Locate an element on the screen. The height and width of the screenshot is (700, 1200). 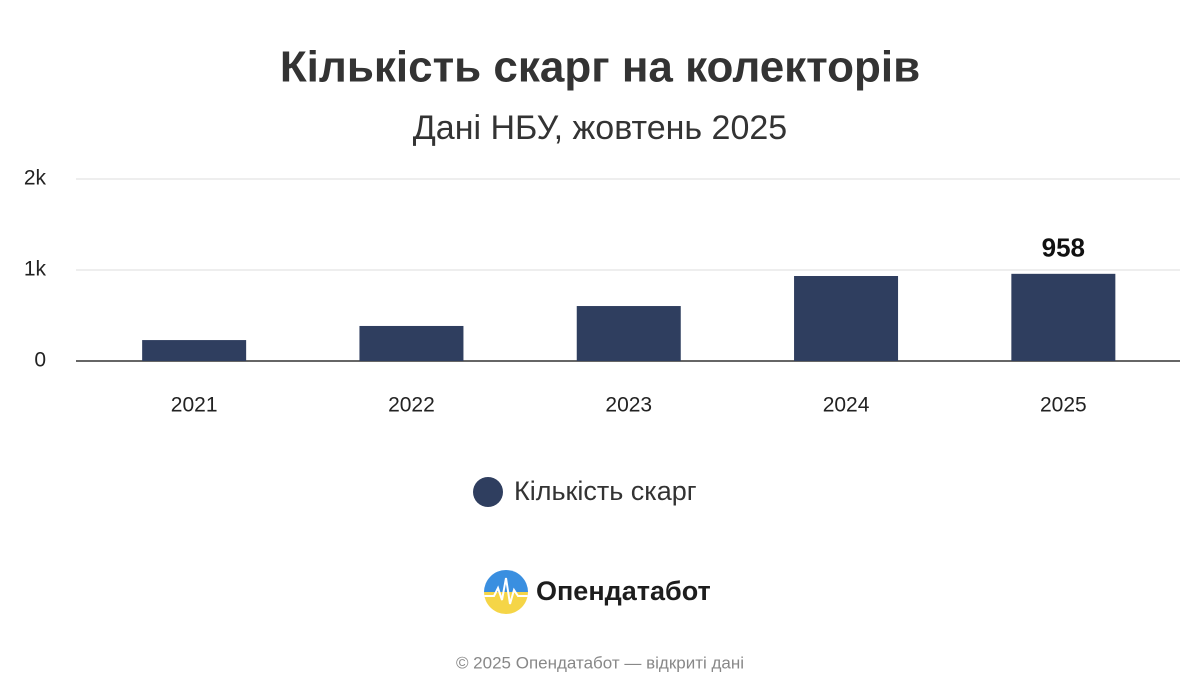
value-label: 958 is located at coordinates (1063, 248).